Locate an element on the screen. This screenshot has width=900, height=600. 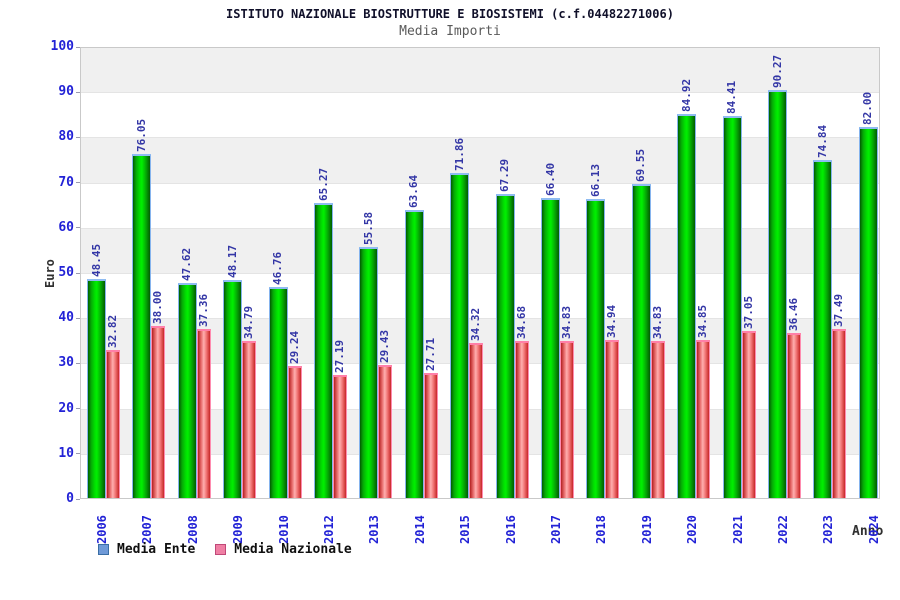
bar-media-nazionale-2013 is located at coordinates (385, 431).